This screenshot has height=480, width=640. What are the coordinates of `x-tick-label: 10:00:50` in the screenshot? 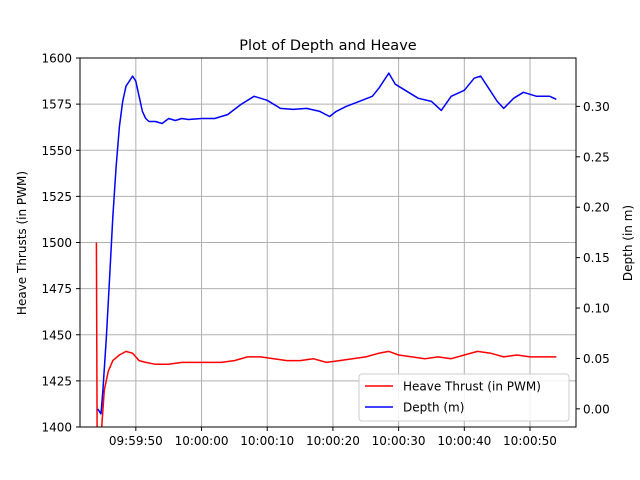 It's located at (530, 441).